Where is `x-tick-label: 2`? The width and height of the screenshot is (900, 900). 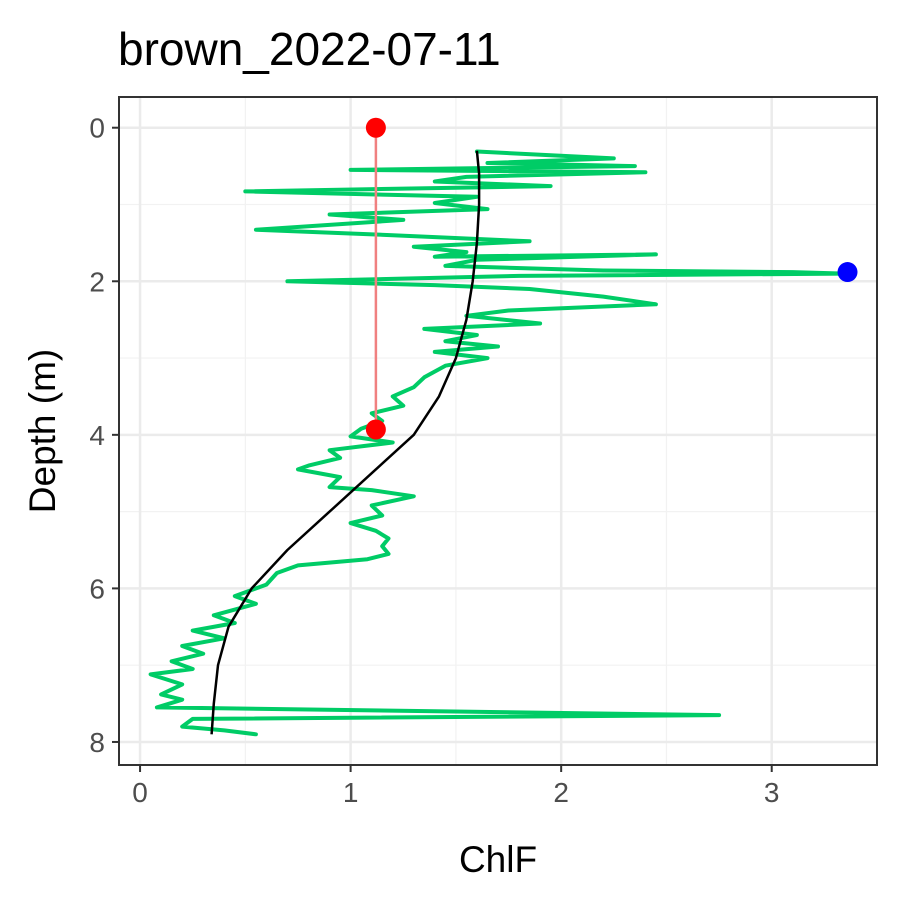 x-tick-label: 2 is located at coordinates (561, 792).